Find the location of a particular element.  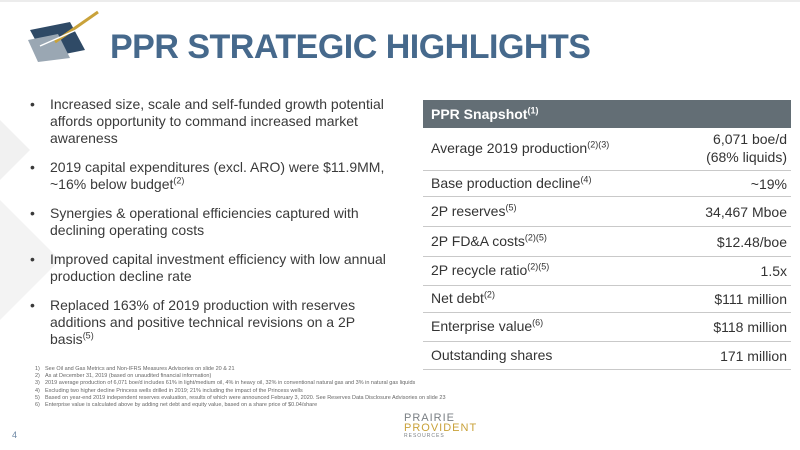

row-label: Enterprise value(6) is located at coordinates (487, 326).